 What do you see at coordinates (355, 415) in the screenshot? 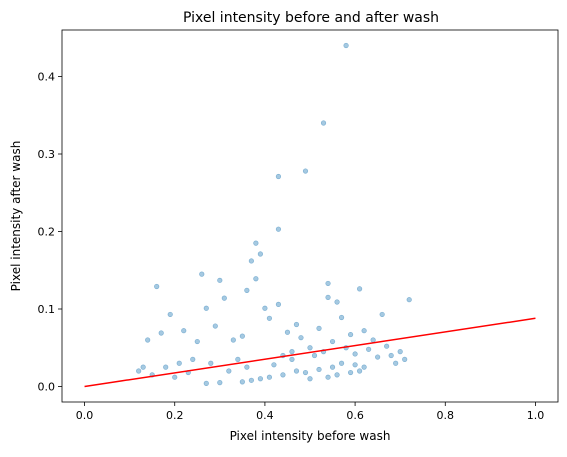
I see `x-tick-label: 0.6` at bounding box center [355, 415].